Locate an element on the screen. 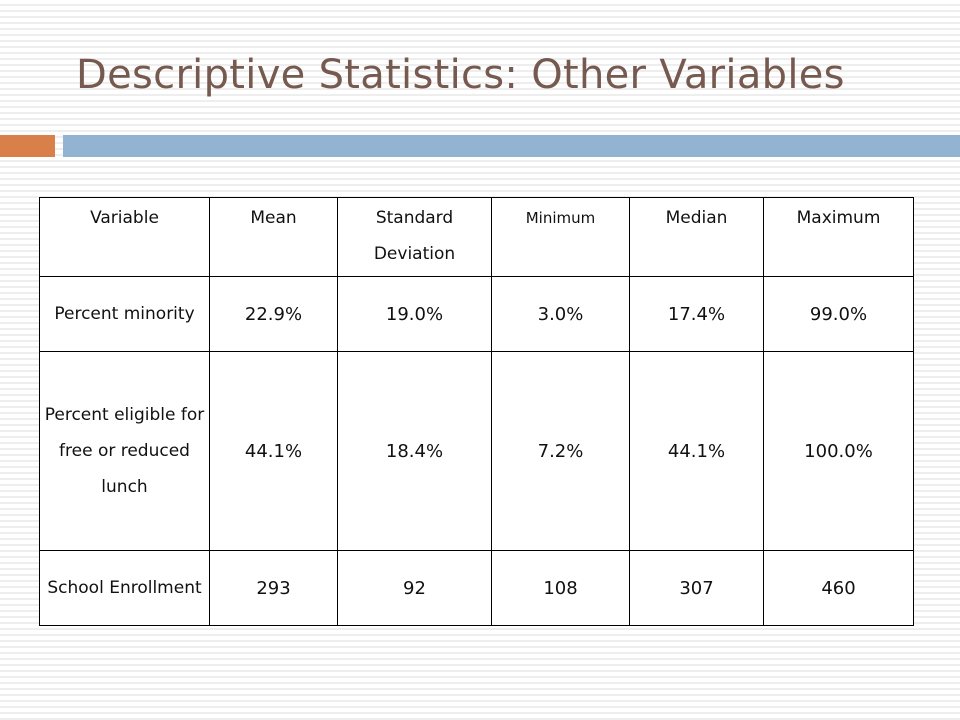  cell-maximum: 99.0% is located at coordinates (838, 314).